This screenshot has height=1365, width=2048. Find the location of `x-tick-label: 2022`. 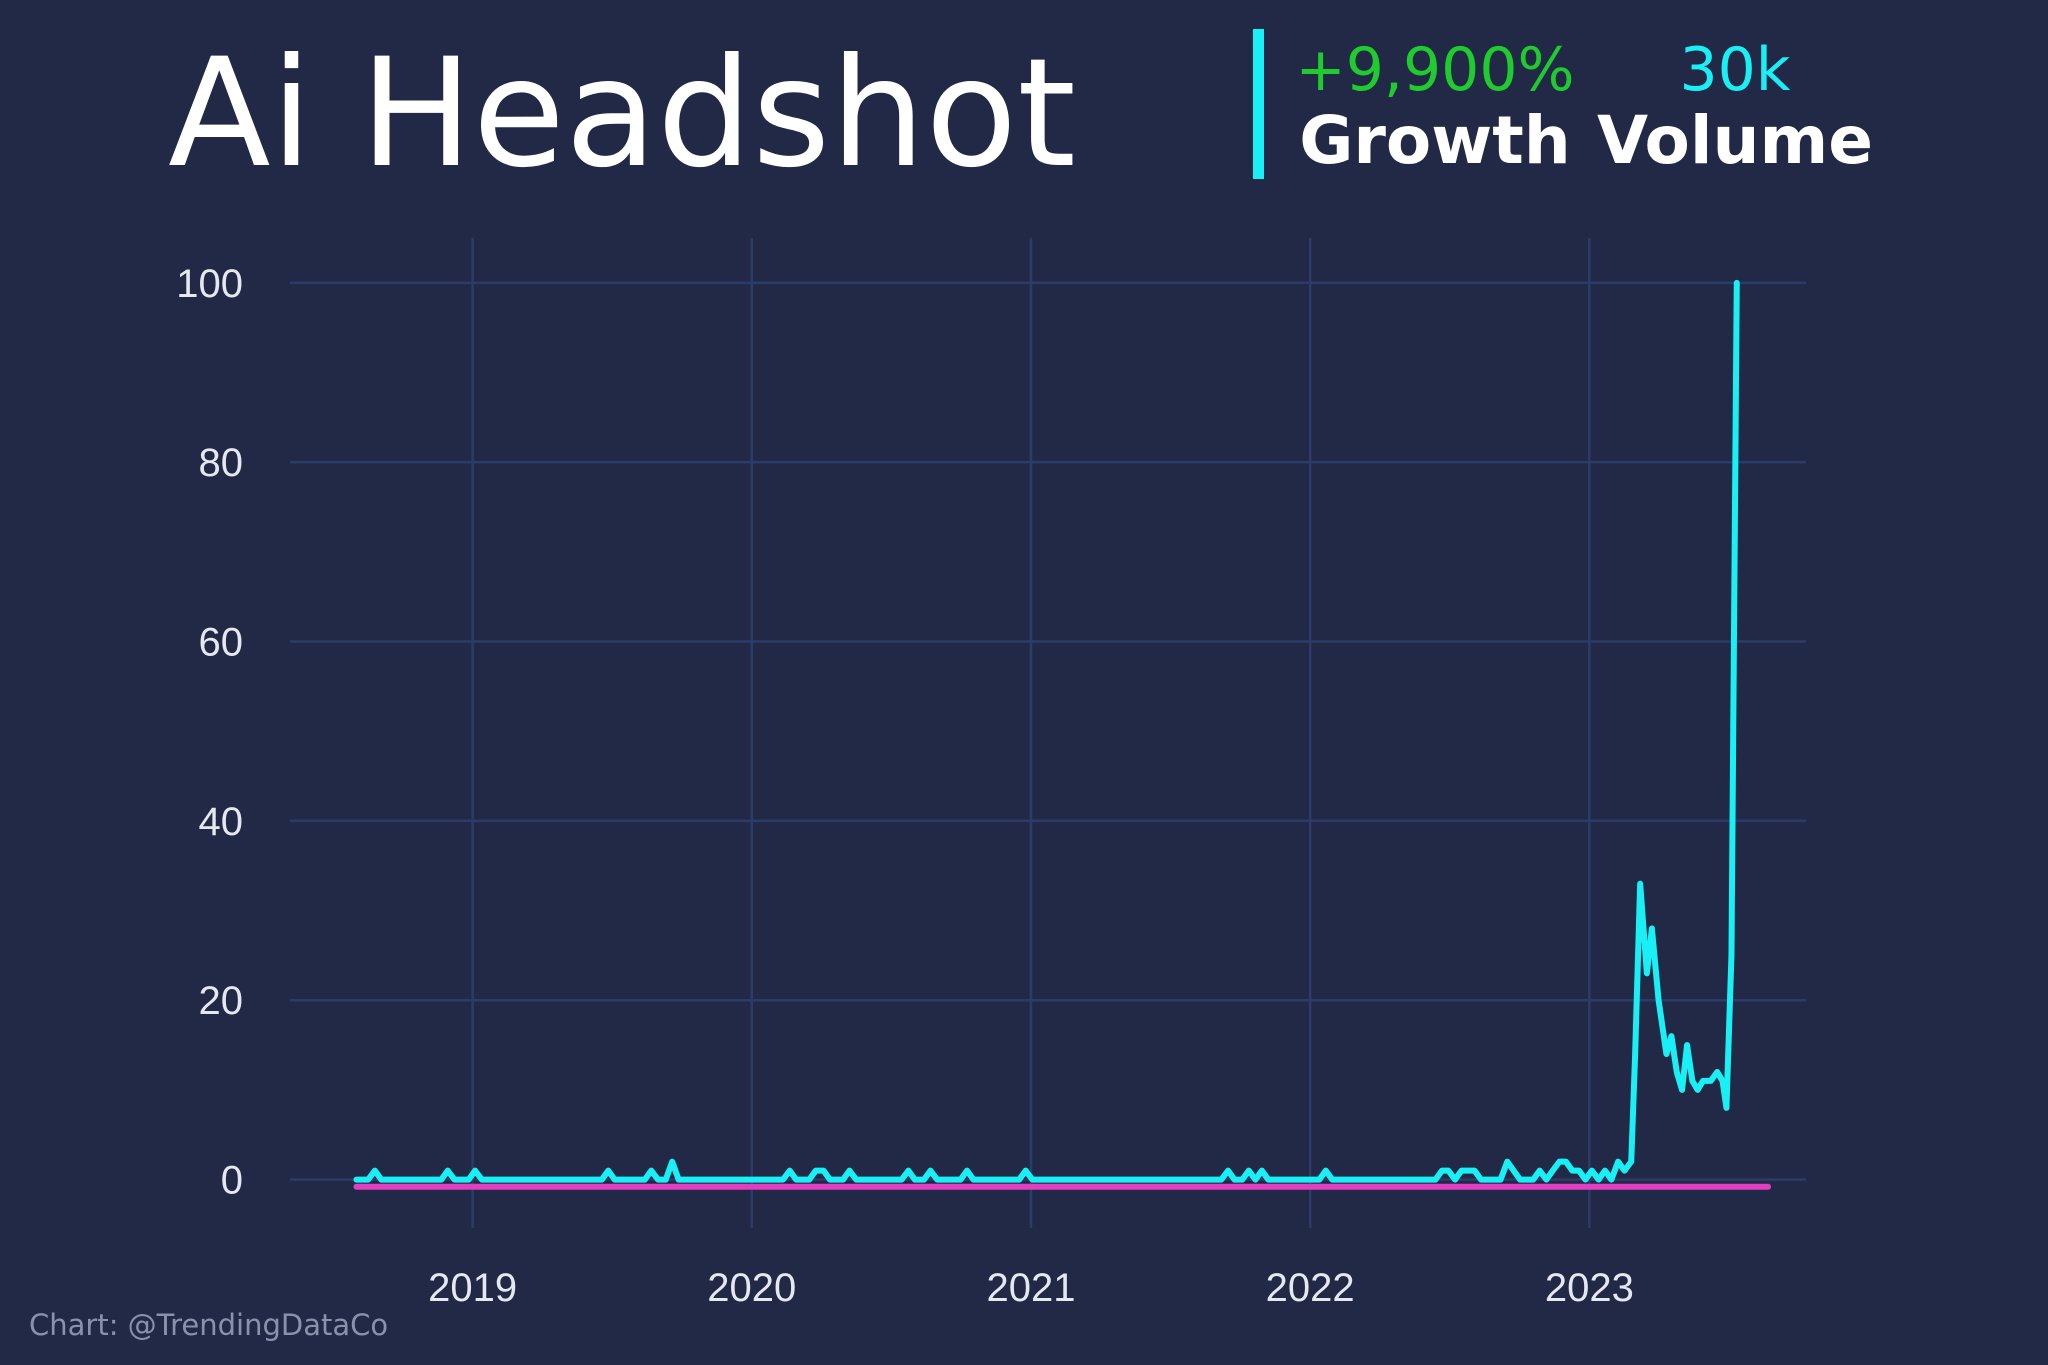

x-tick-label: 2022 is located at coordinates (1310, 1288).